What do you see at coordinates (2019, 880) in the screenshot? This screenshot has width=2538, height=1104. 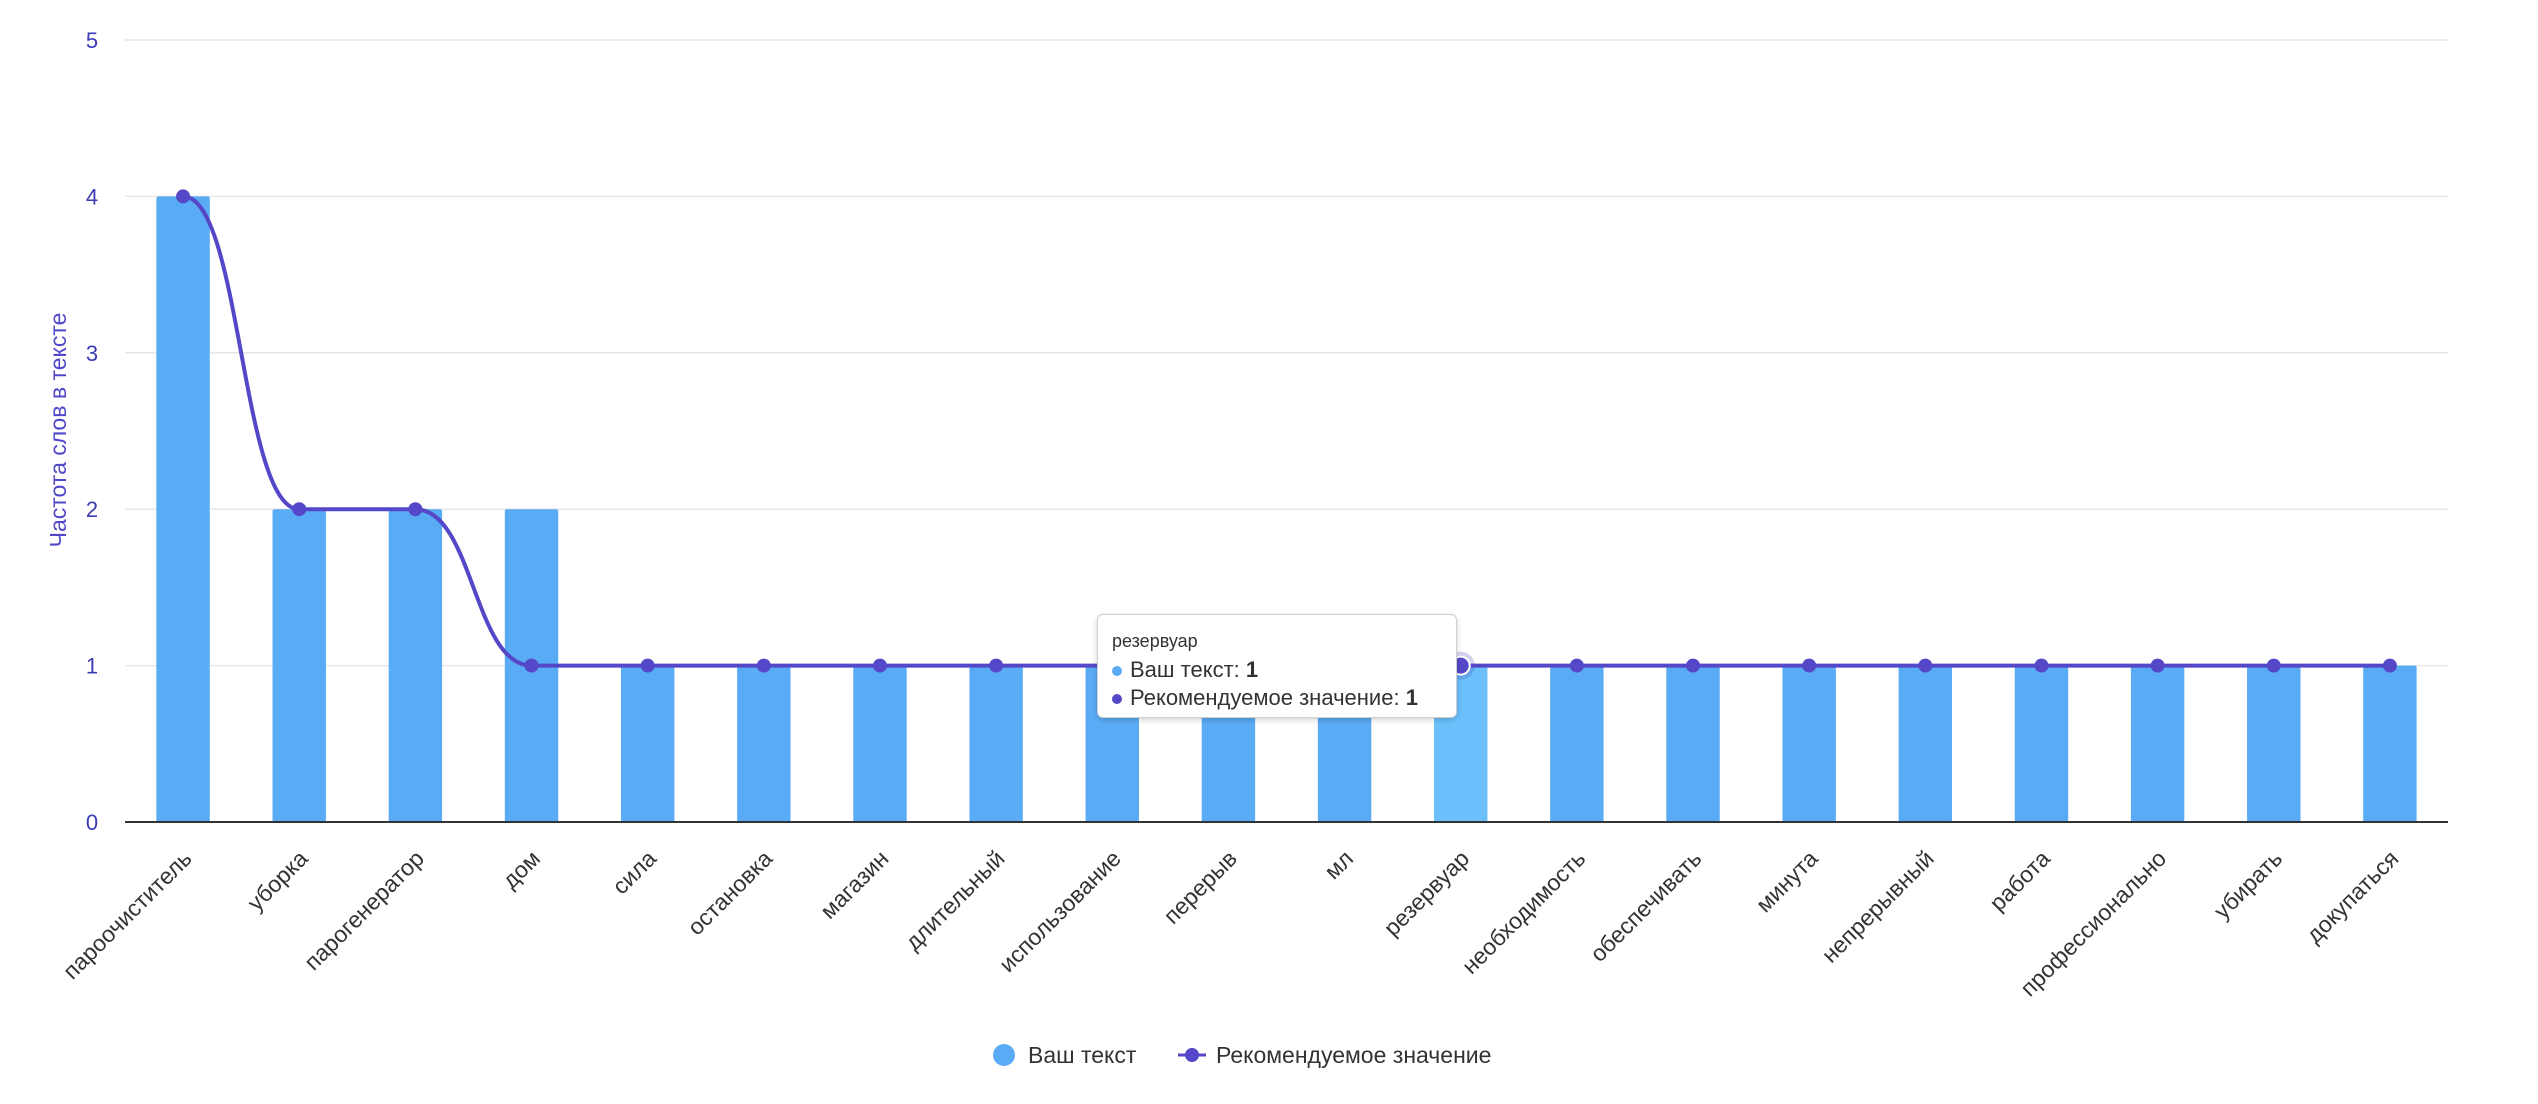 I see `x-tick-label: работа` at bounding box center [2019, 880].